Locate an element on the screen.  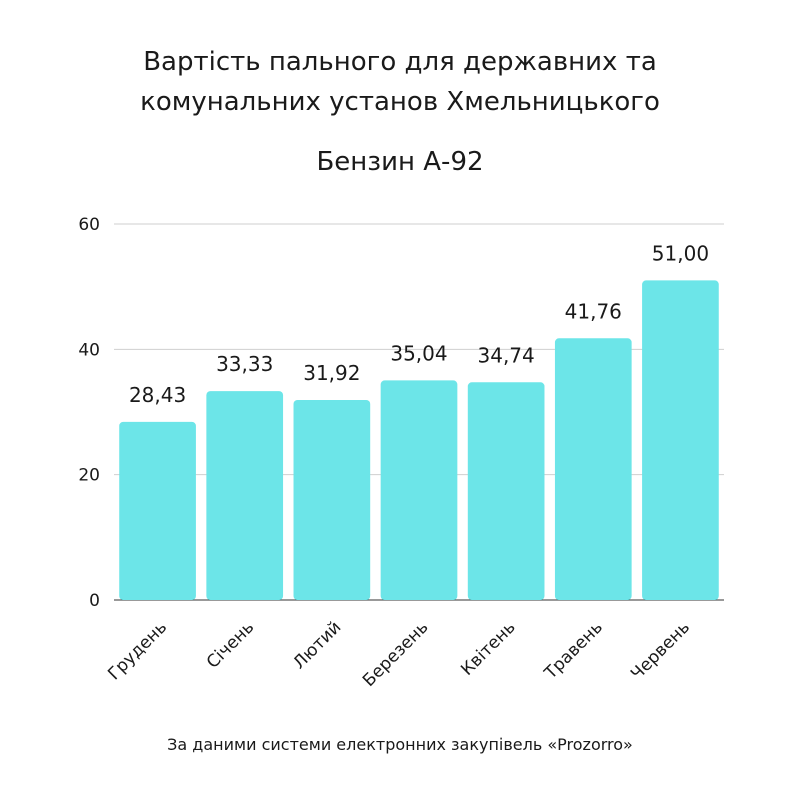
data-label: 34,74 is located at coordinates (506, 355).